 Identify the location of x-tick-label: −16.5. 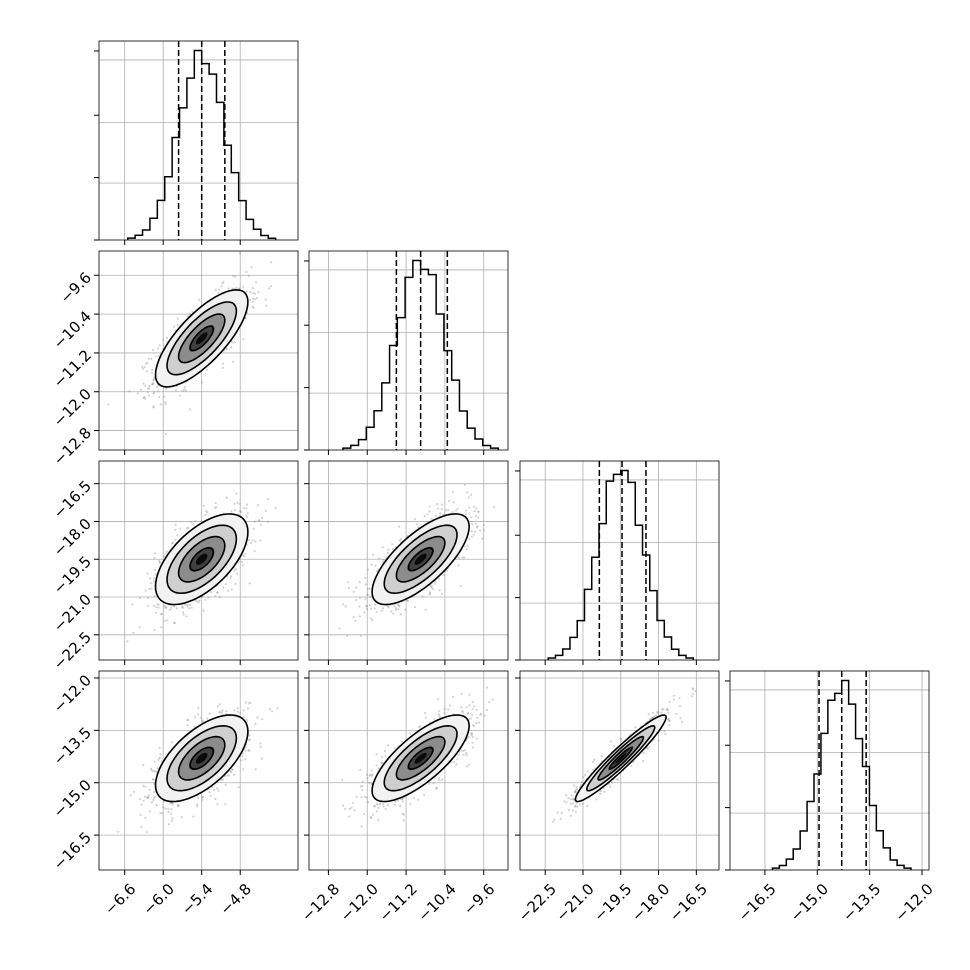
(756, 902).